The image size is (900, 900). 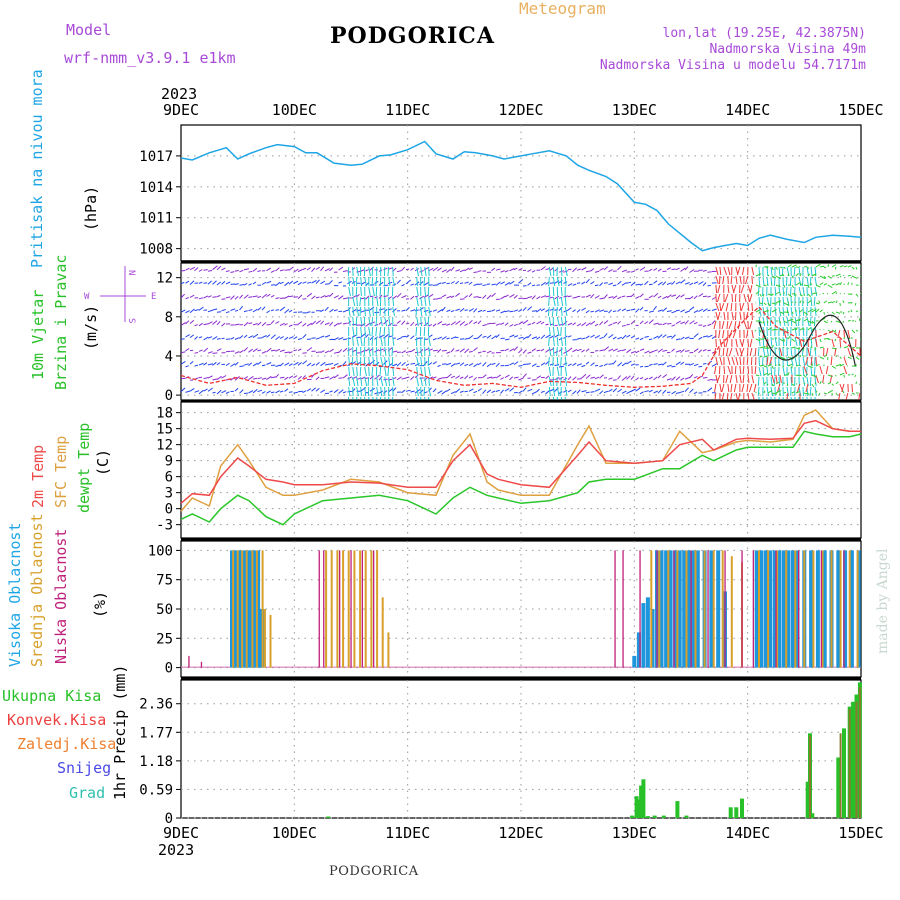 What do you see at coordinates (156, 705) in the screenshot?
I see `y-tick-label: 2.36` at bounding box center [156, 705].